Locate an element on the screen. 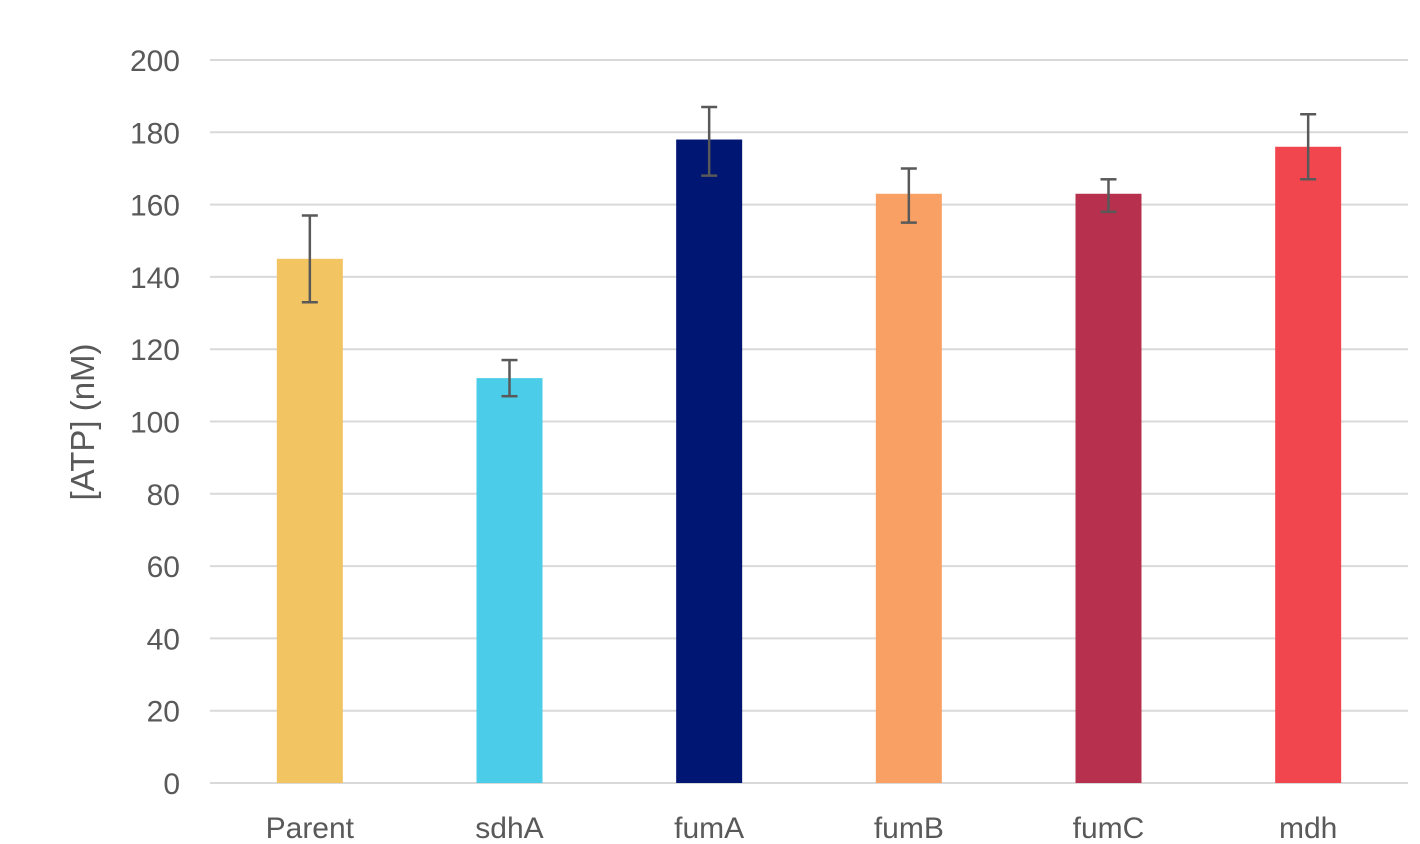 The image size is (1420, 844). x-tick-label: fumC is located at coordinates (1109, 828).